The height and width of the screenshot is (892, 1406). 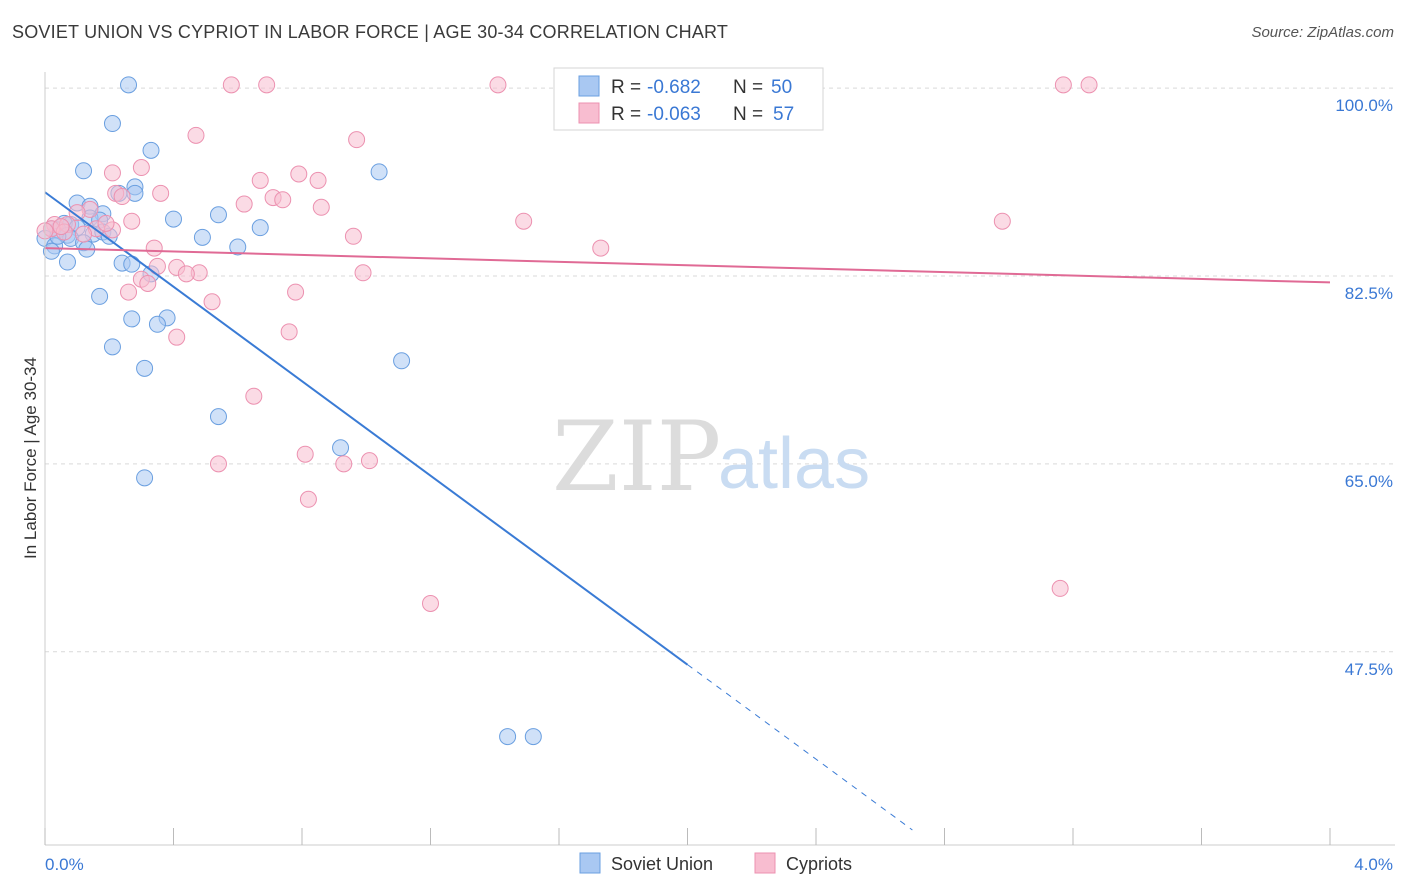 What do you see at coordinates (674, 87) in the screenshot?
I see `legend-soviet-r-value: -0.682` at bounding box center [674, 87].